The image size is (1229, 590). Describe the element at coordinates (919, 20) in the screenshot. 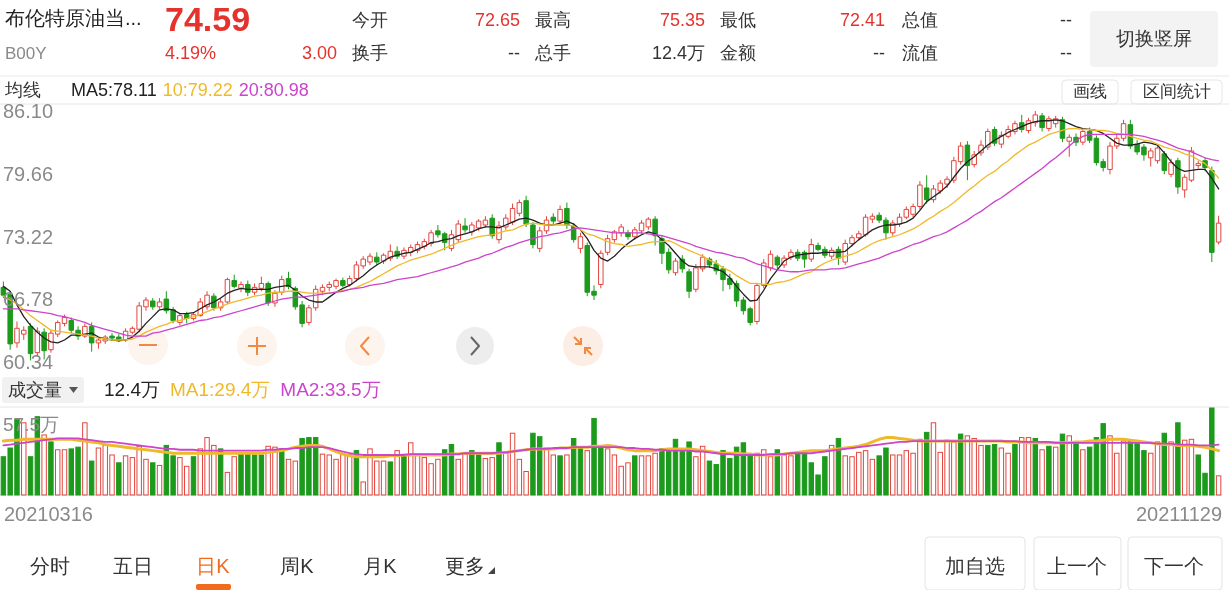

I see `text: 总值` at that location.